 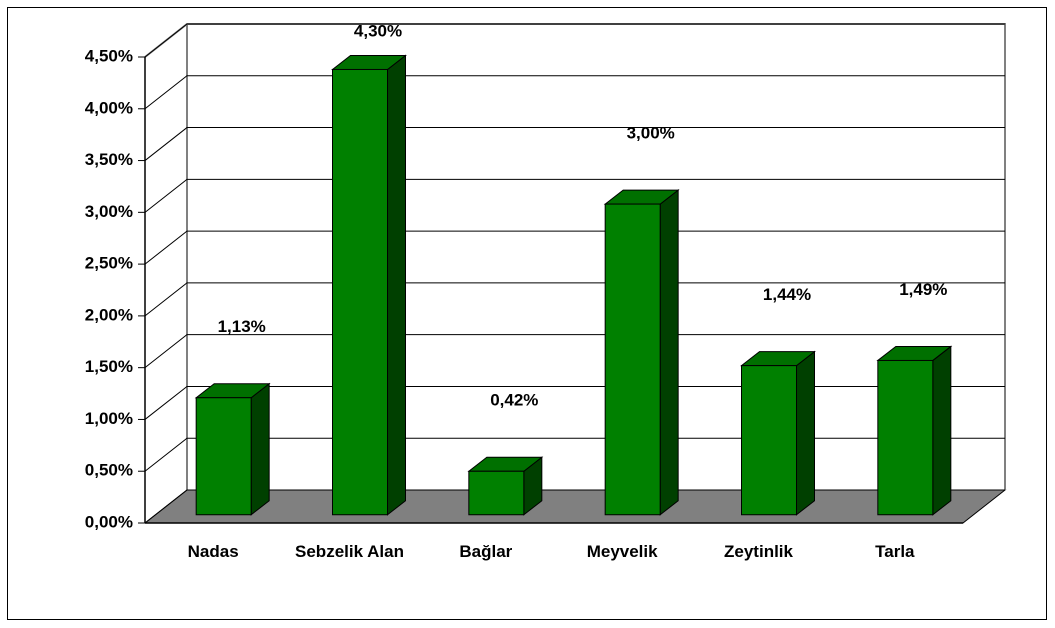 What do you see at coordinates (109, 55) in the screenshot?
I see `y-tick-label: 4,50%` at bounding box center [109, 55].